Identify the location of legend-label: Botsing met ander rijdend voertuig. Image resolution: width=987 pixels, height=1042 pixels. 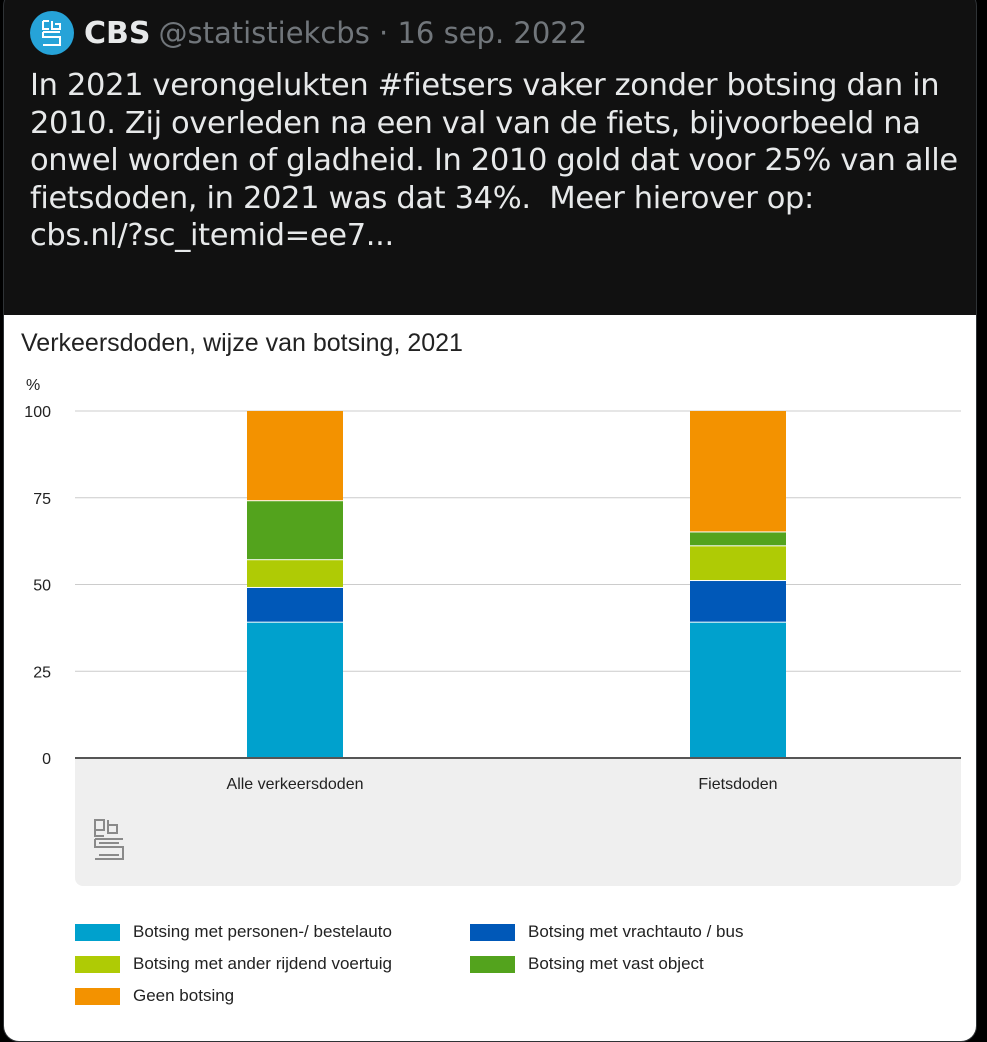
(262, 963).